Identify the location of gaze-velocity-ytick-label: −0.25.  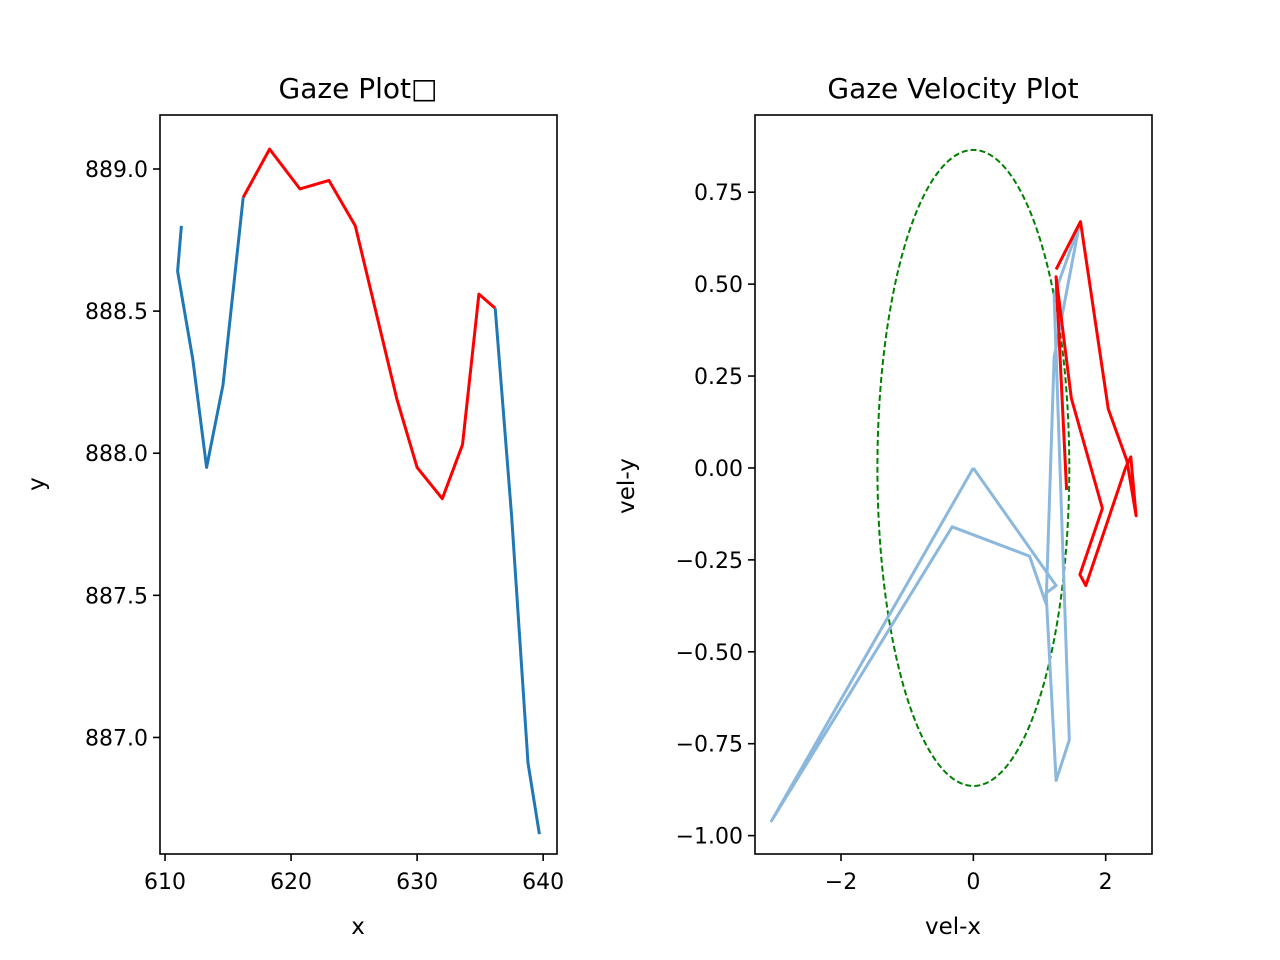
(709, 561).